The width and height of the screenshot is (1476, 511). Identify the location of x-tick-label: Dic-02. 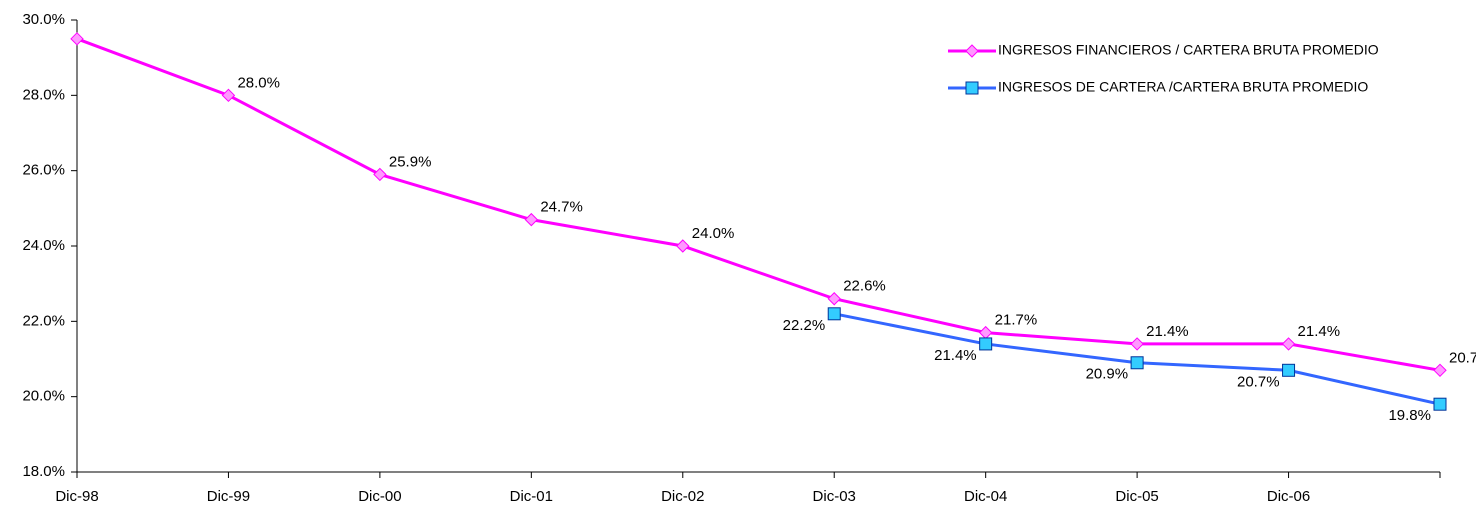
(682, 496).